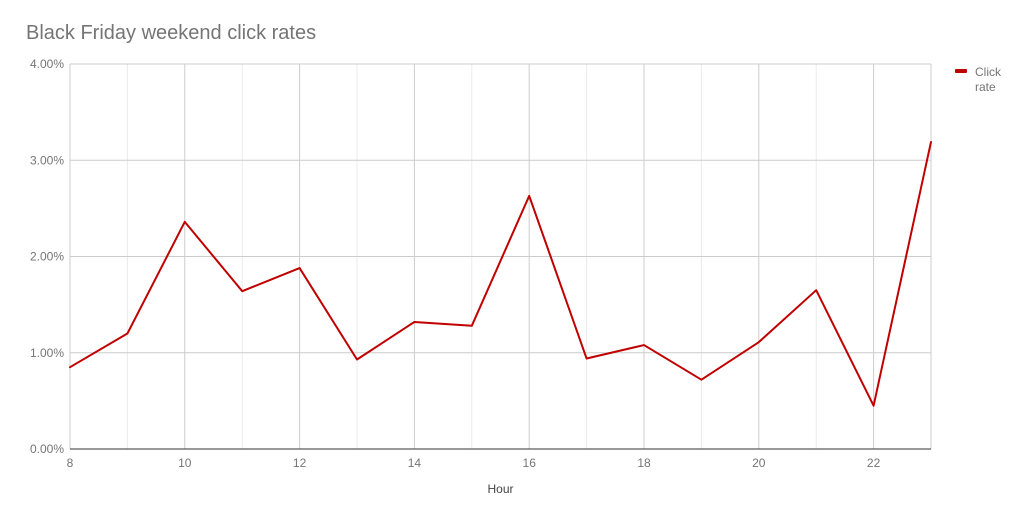  What do you see at coordinates (415, 463) in the screenshot?
I see `x-tick-label: 14` at bounding box center [415, 463].